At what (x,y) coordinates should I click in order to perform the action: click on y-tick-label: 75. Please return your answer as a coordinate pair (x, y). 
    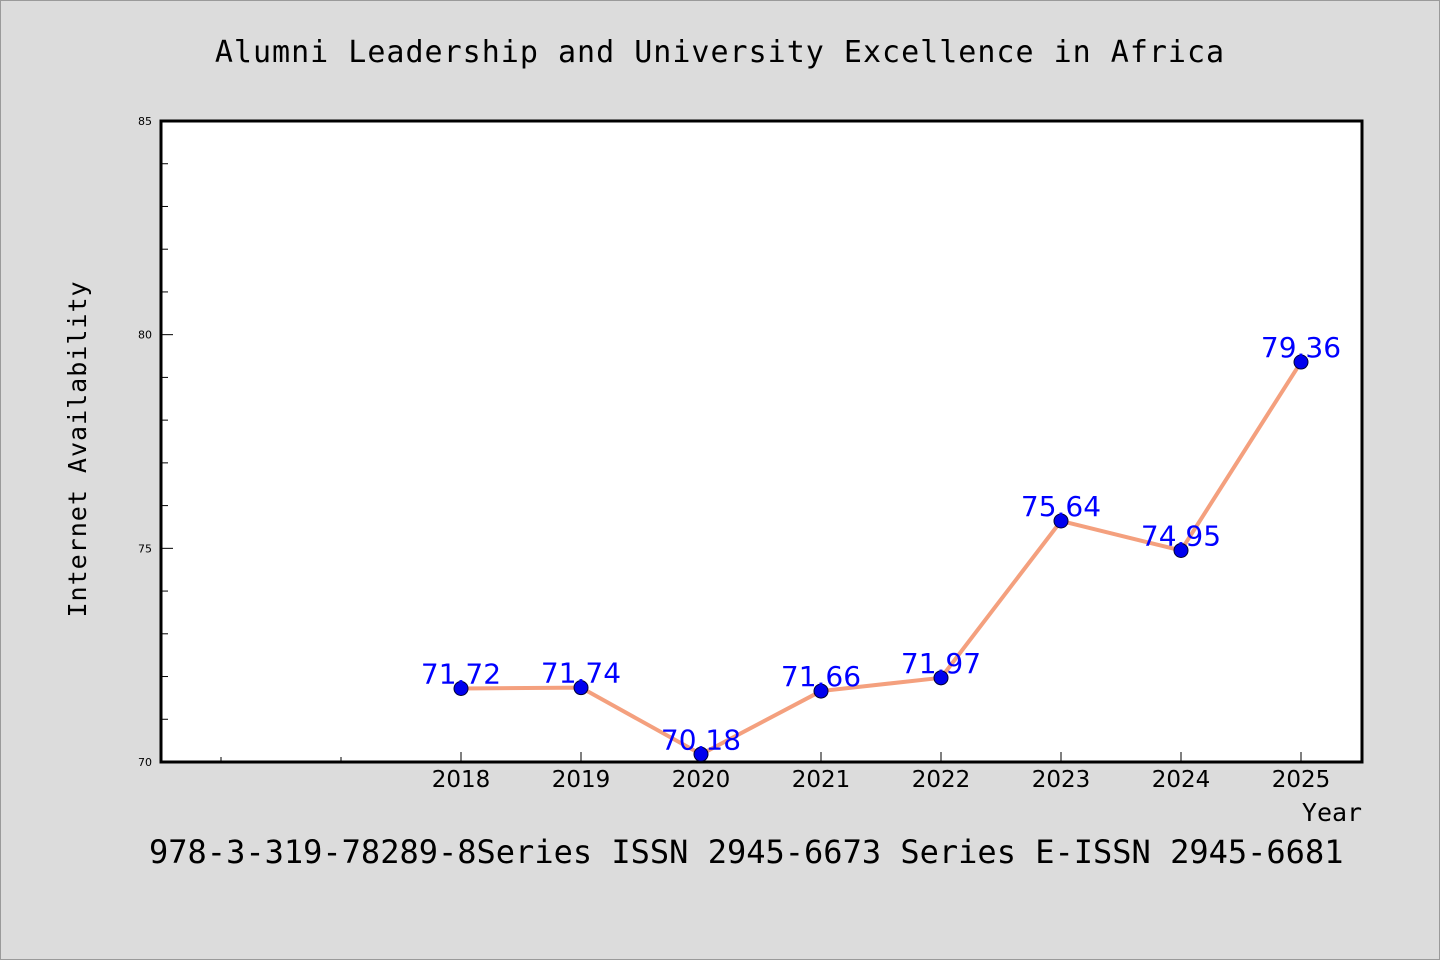
    Looking at the image, I should click on (145, 548).